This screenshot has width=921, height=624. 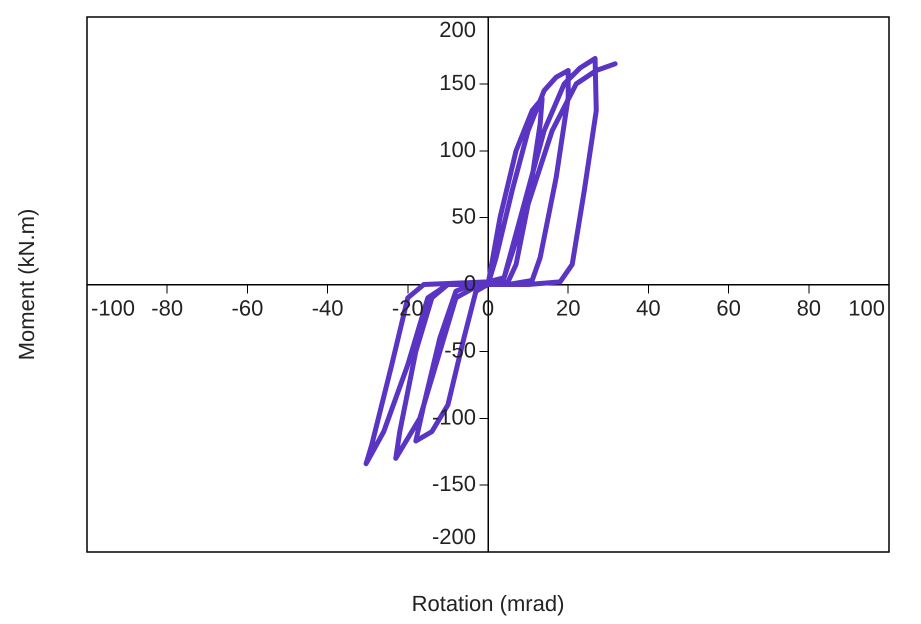 I want to click on x-tick-label: -60, so click(x=248, y=308).